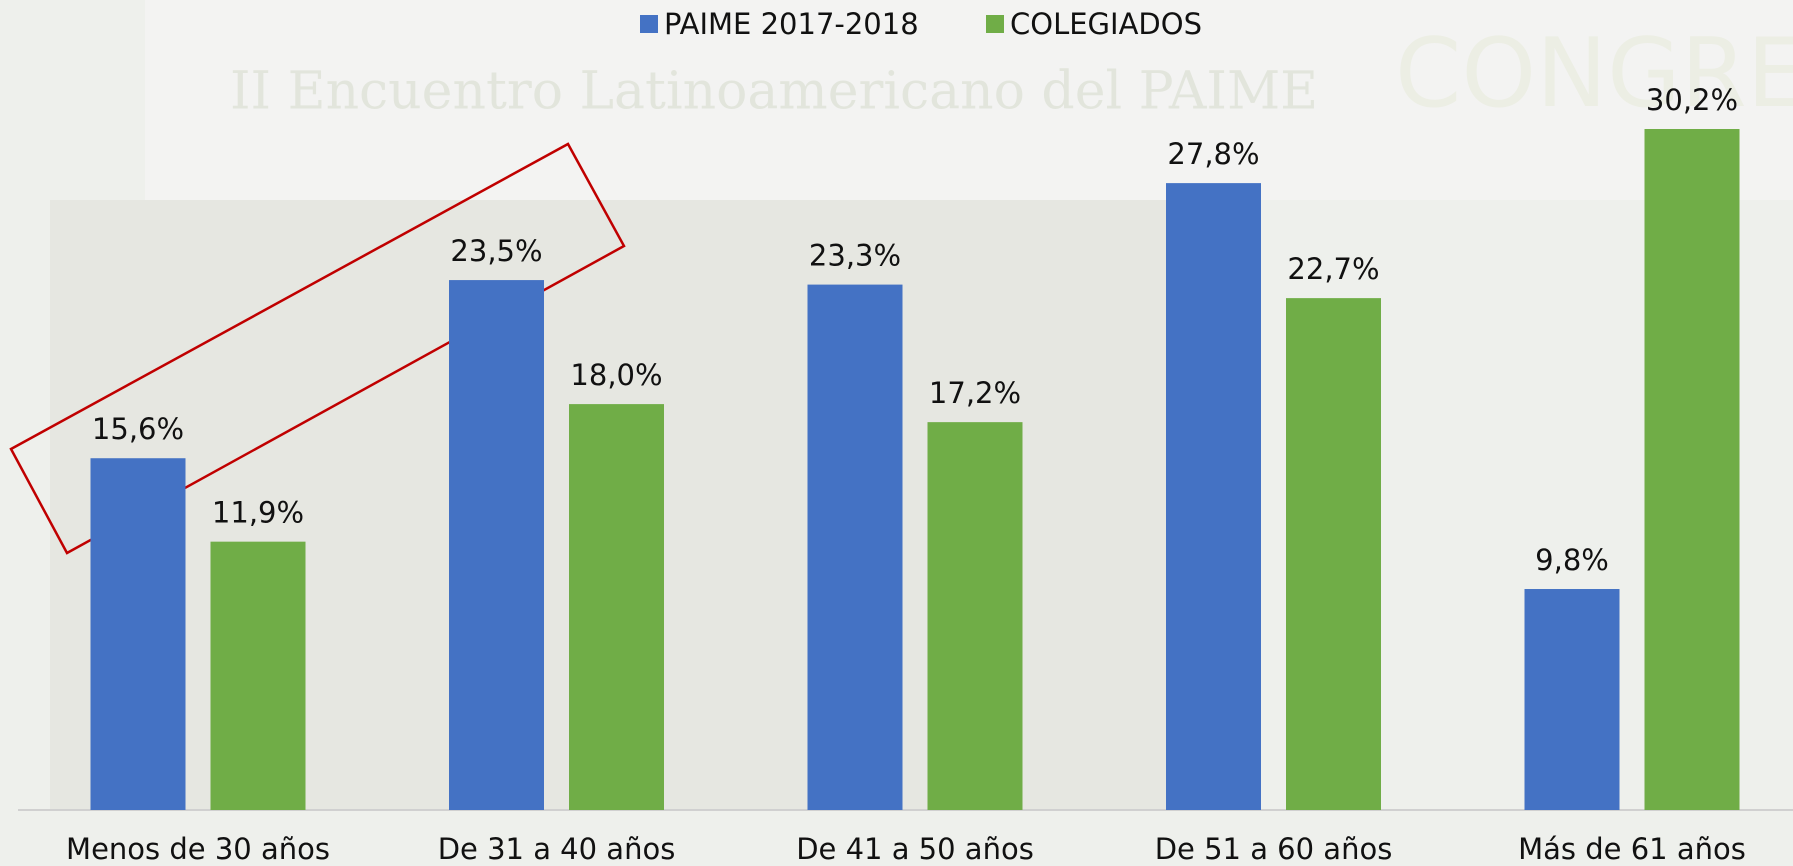 This screenshot has width=1793, height=866. I want to click on legend-label: PAIME 2017-2018, so click(791, 24).